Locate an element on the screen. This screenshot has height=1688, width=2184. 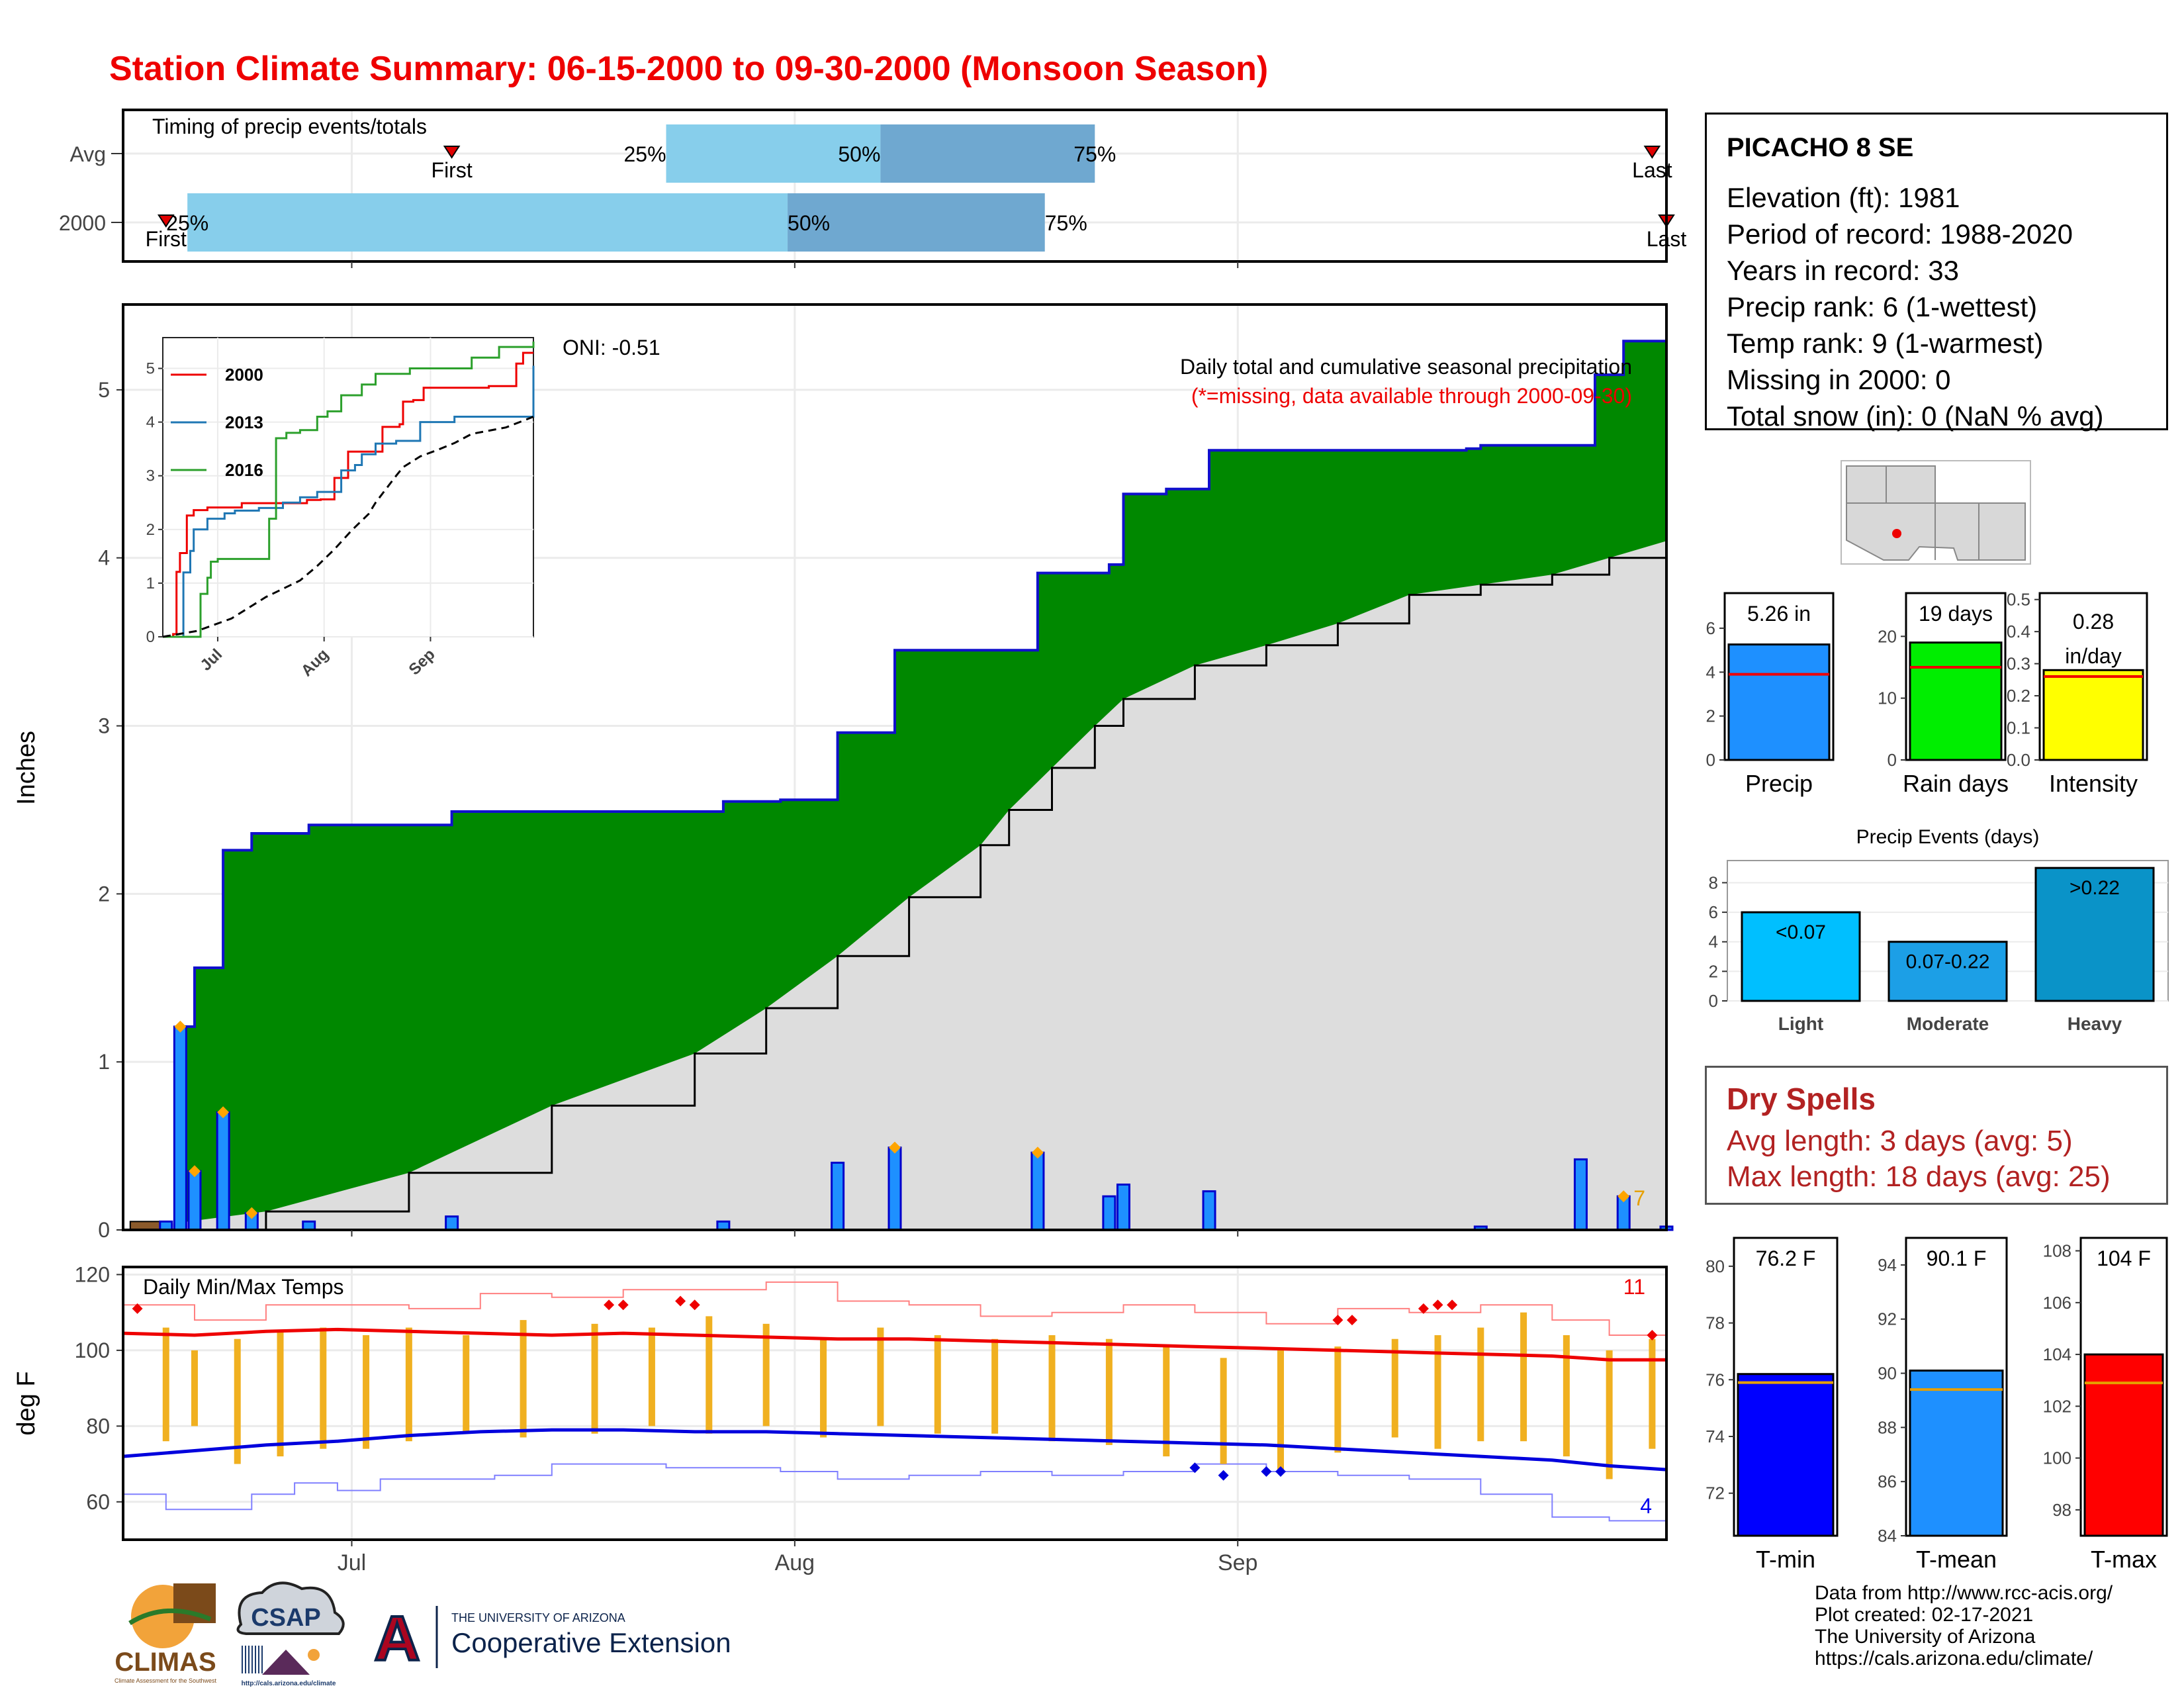
inset-y-tick-label: 3 is located at coordinates (150, 476).